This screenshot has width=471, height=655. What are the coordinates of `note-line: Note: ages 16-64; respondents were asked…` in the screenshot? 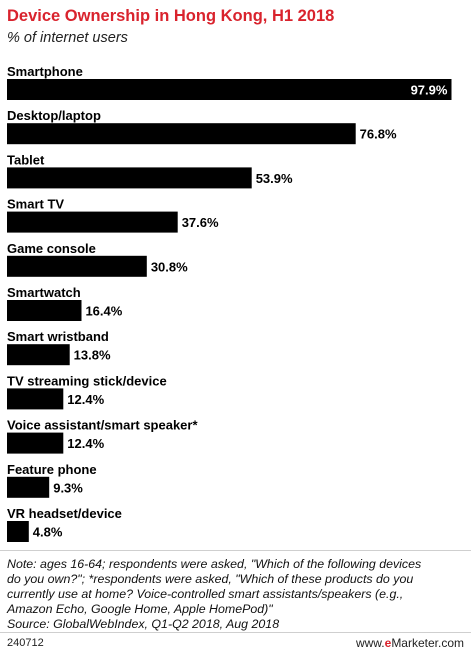 It's located at (214, 564).